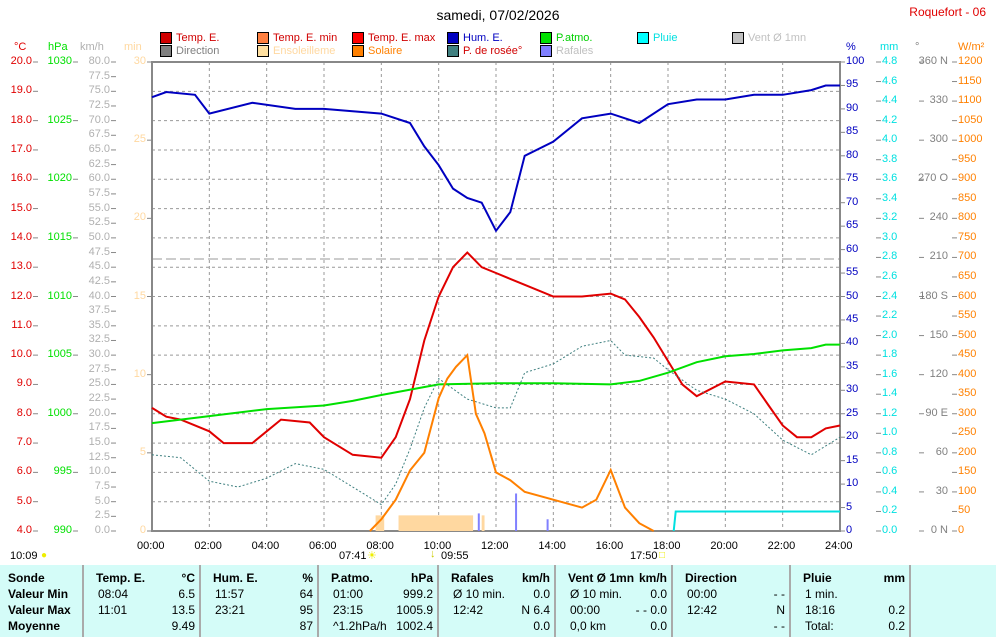  What do you see at coordinates (609, 546) in the screenshot?
I see `x-tick-label: 16:00` at bounding box center [609, 546].